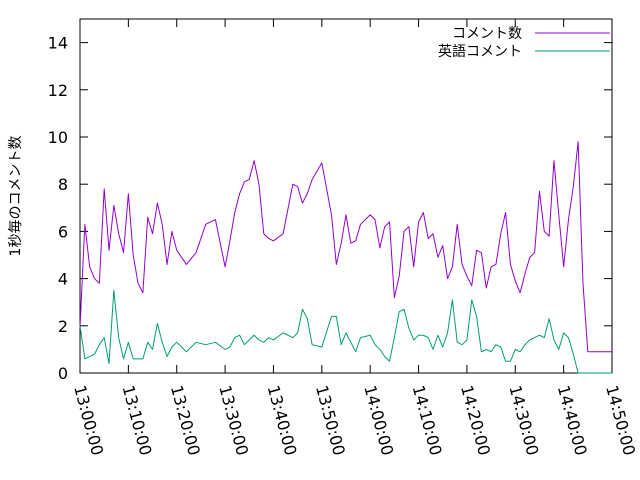 Image resolution: width=640 pixels, height=480 pixels. I want to click on x-tick-label: 14:20:00, so click(475, 420).